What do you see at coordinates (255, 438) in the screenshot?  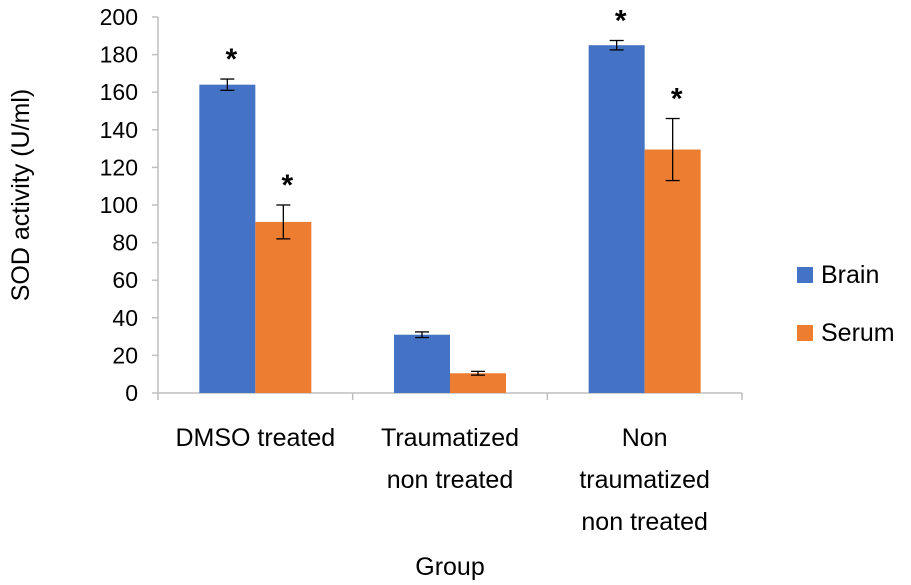 I see `x-tick-label: DMSO treated` at bounding box center [255, 438].